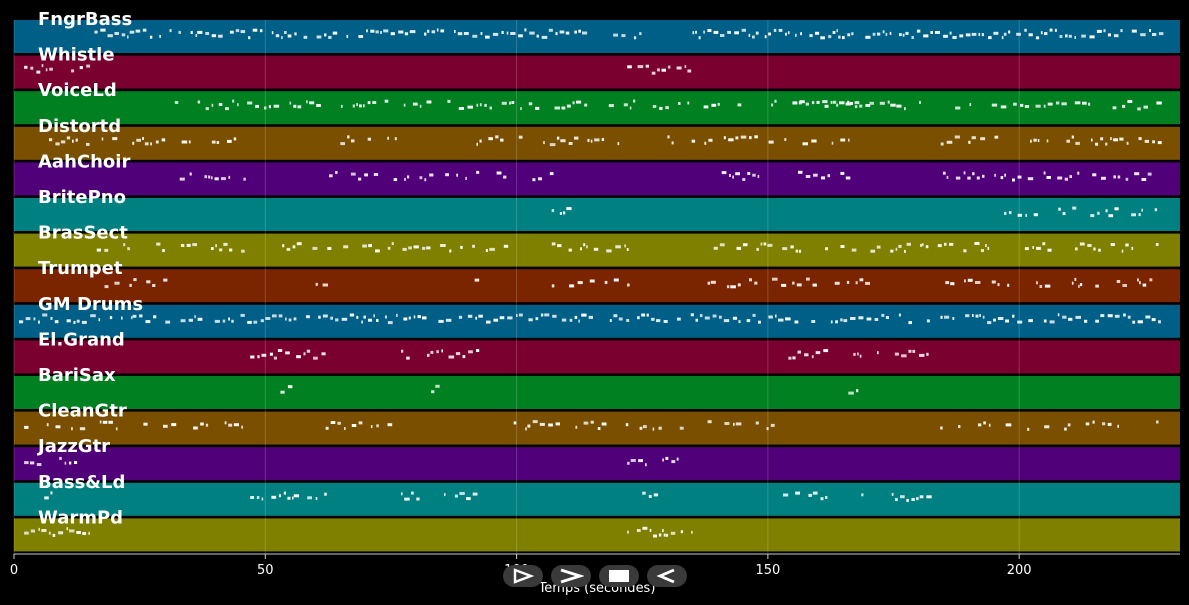 This screenshot has width=1189, height=605. I want to click on fast-forward-button, so click(571, 576).